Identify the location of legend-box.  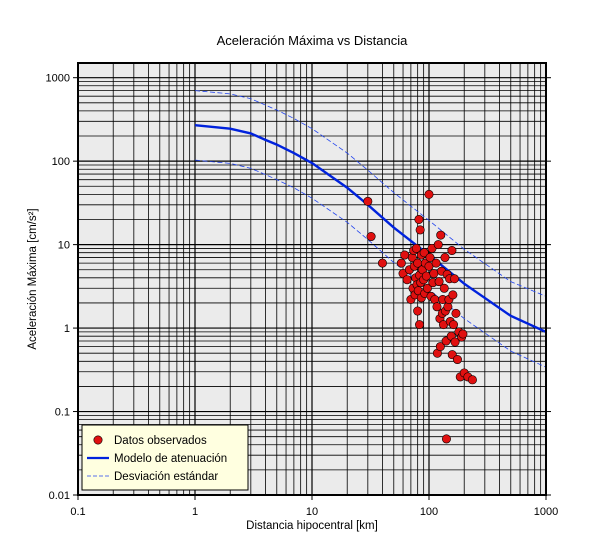
(165, 457).